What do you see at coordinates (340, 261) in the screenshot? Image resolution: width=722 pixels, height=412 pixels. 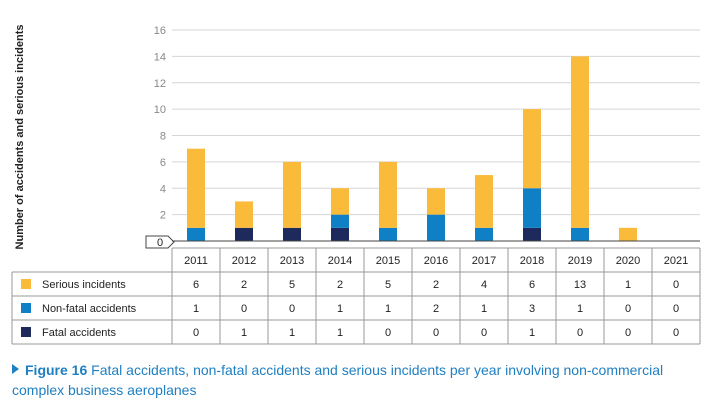 I see `x-tick-label: 2014` at bounding box center [340, 261].